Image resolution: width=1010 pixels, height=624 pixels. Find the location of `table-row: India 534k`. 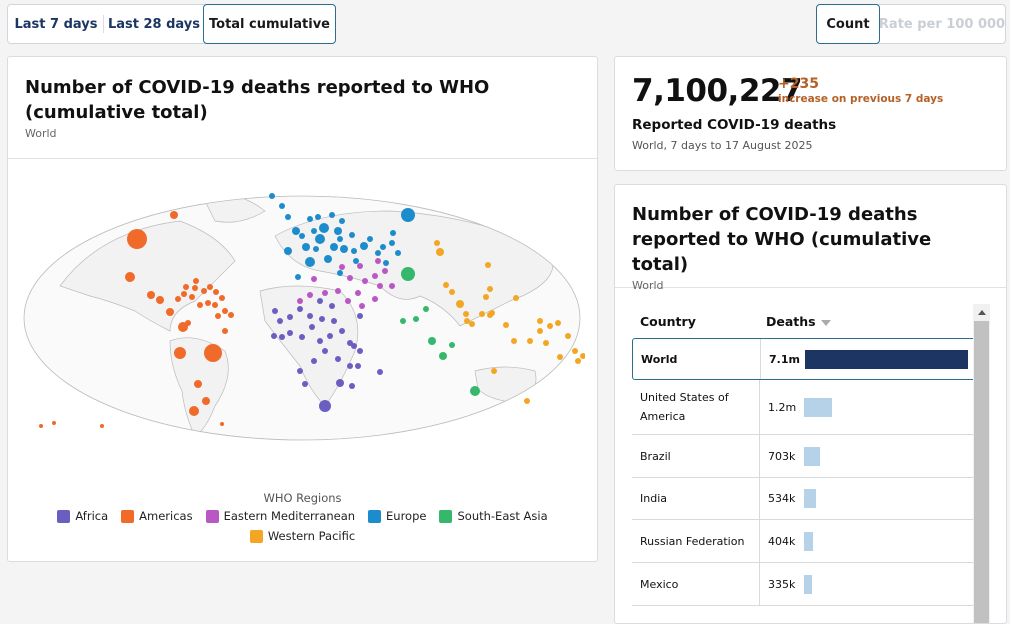

table-row: India 534k is located at coordinates (804, 499).